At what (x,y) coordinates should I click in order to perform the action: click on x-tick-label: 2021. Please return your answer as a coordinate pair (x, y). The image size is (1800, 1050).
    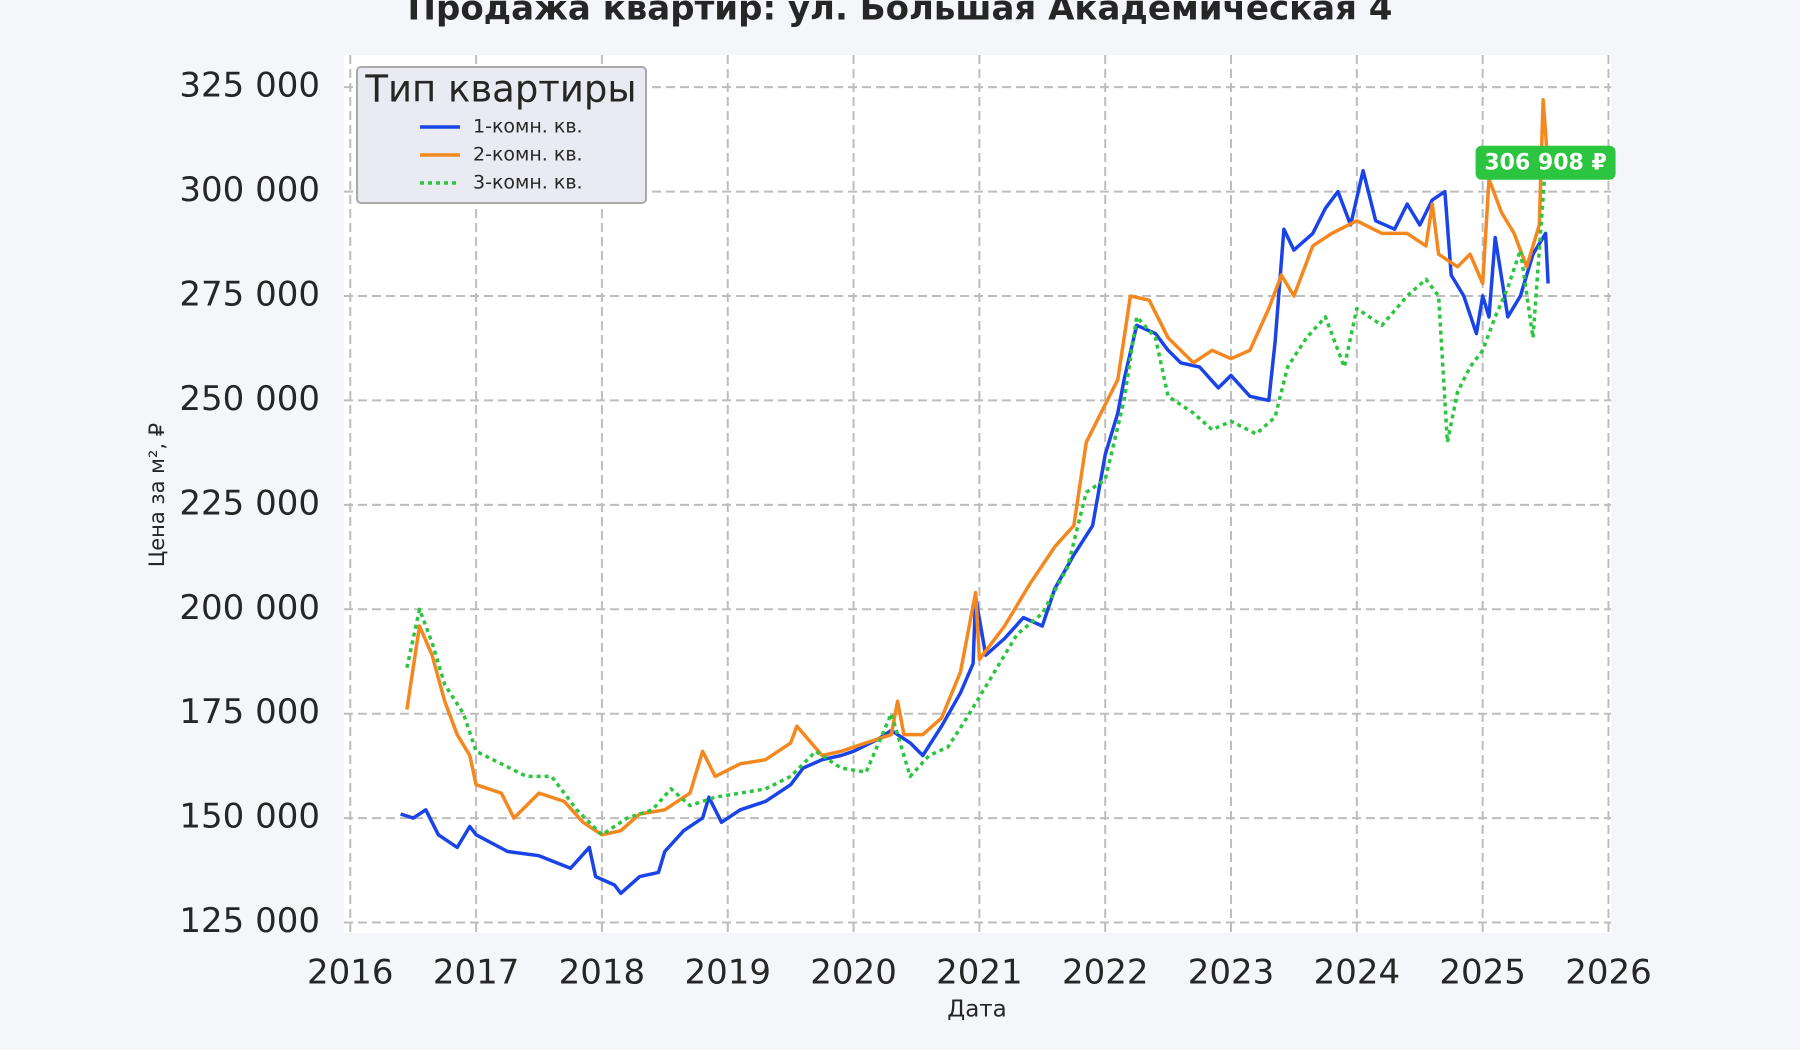
    Looking at the image, I should click on (979, 973).